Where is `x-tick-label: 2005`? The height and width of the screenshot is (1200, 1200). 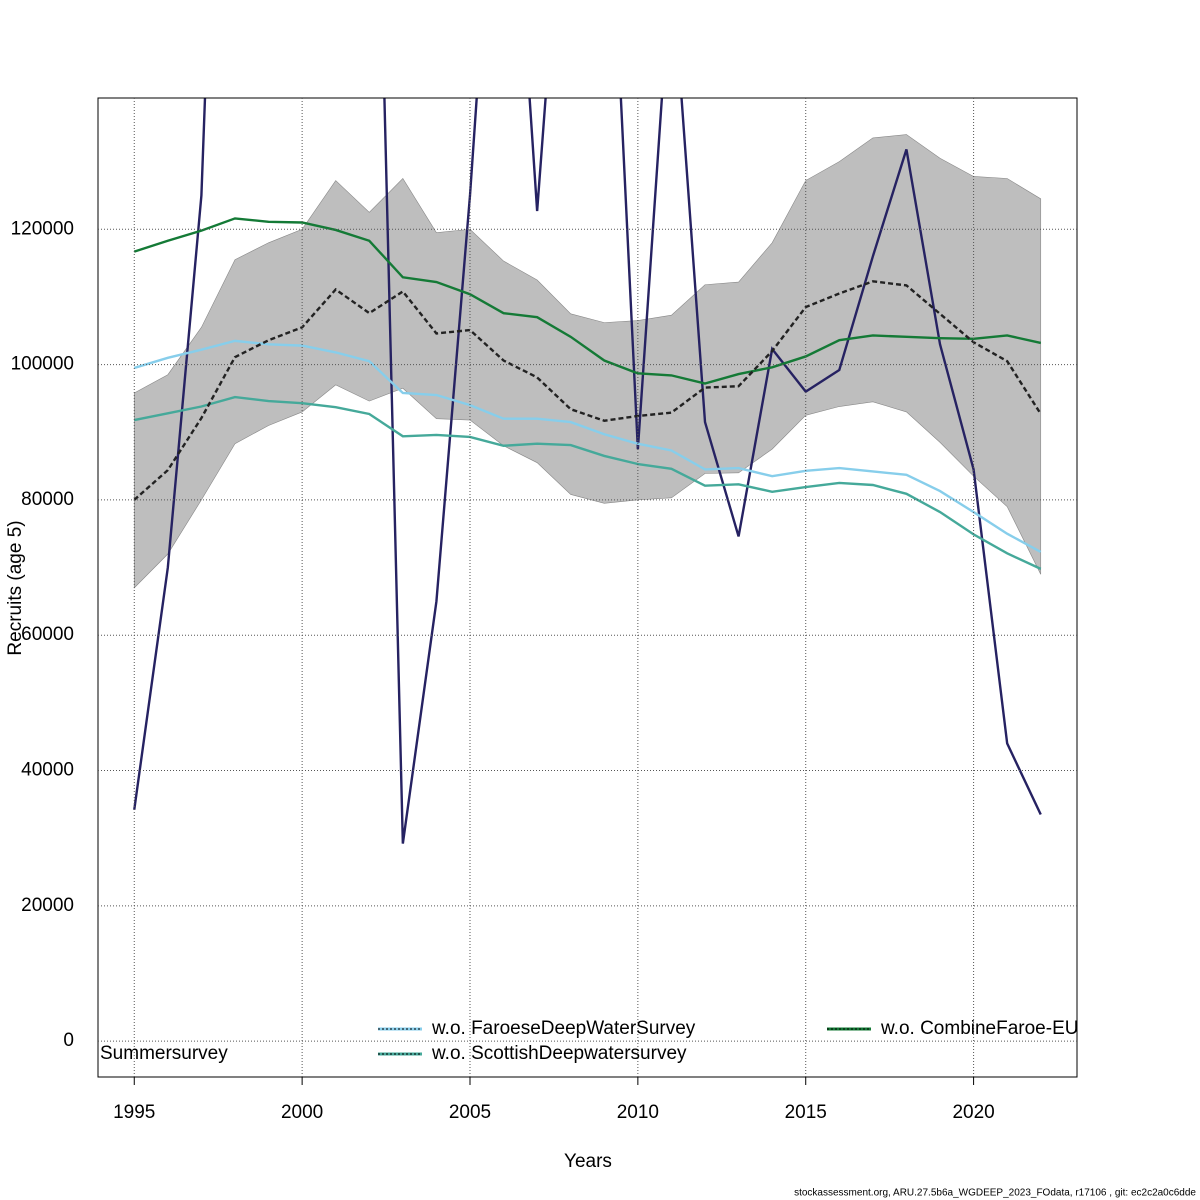
x-tick-label: 2005 is located at coordinates (470, 1112).